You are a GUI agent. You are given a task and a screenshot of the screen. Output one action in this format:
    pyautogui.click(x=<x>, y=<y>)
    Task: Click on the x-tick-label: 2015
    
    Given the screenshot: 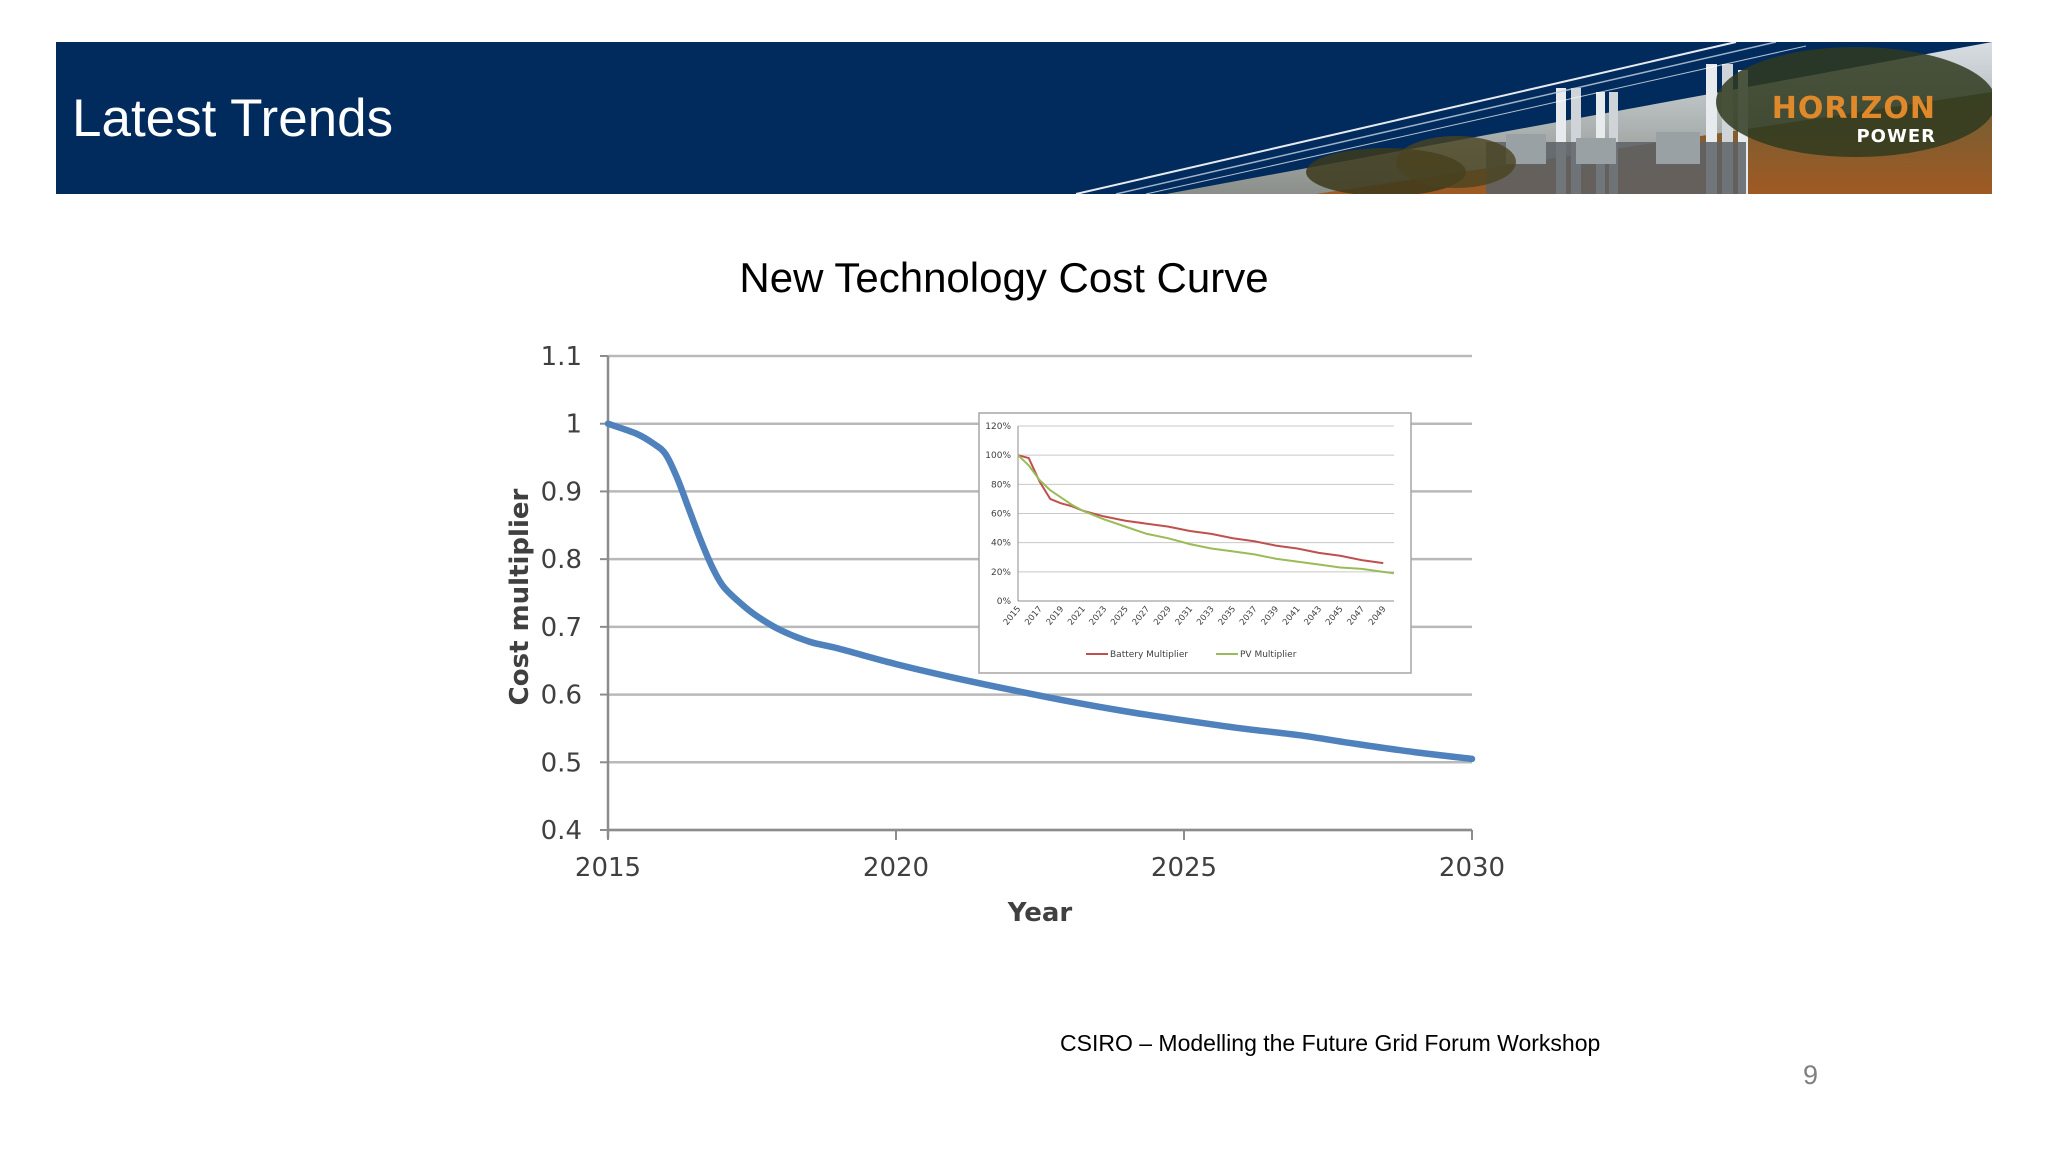 What is the action you would take?
    pyautogui.click(x=608, y=868)
    